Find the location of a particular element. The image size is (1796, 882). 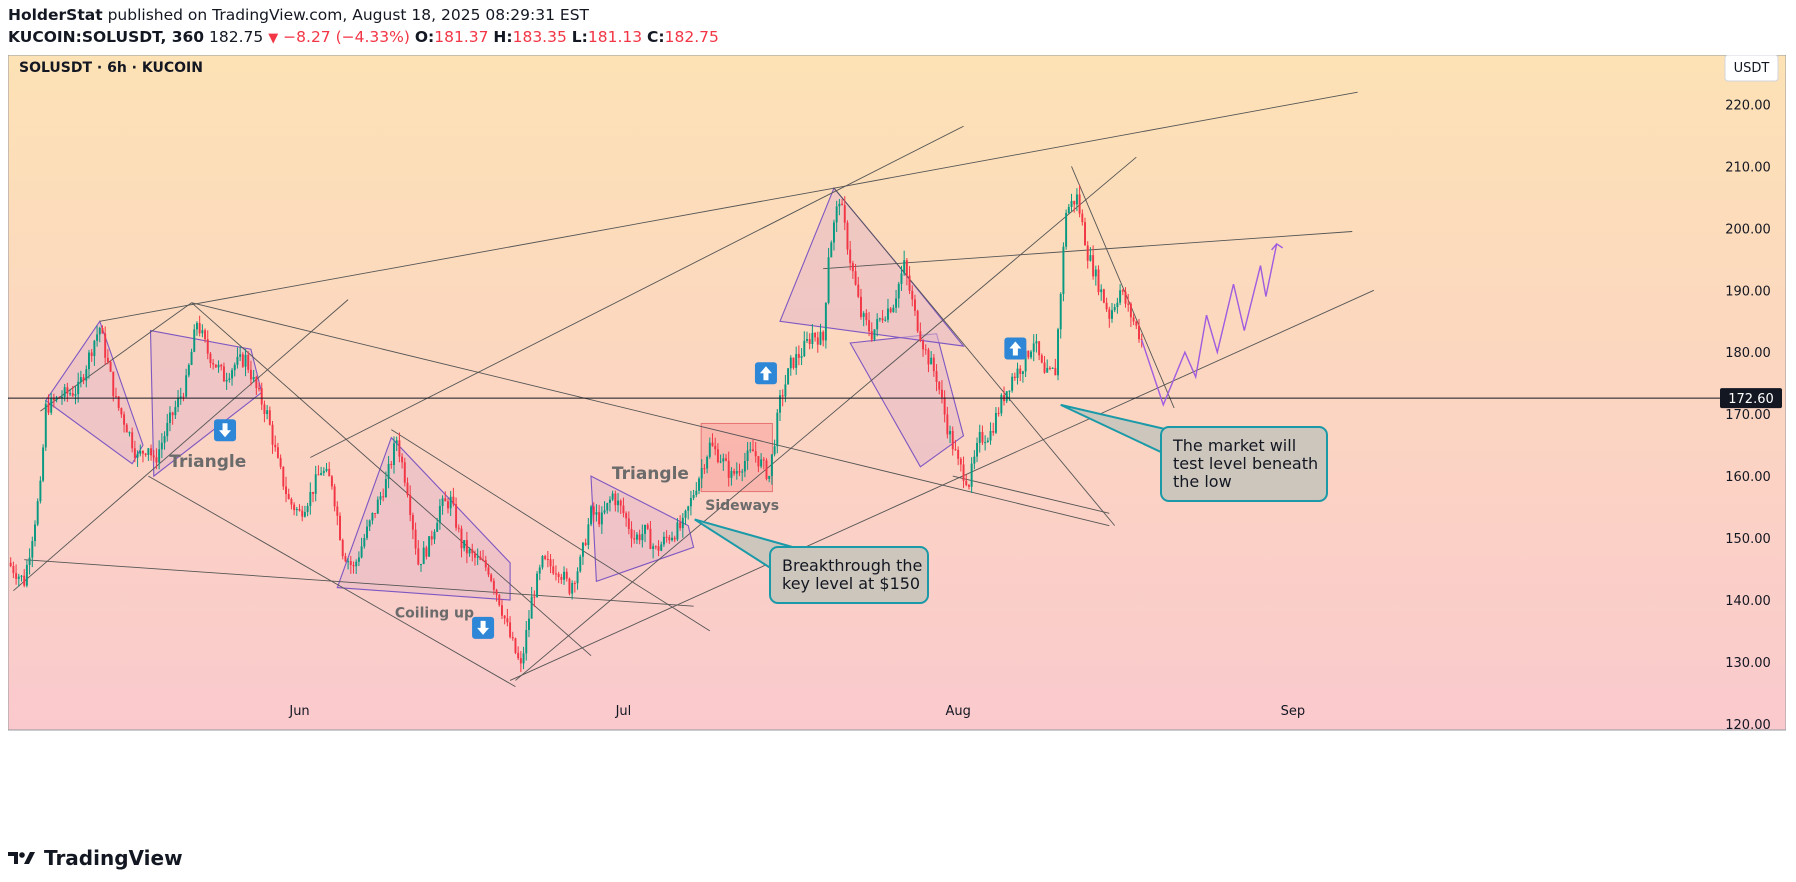

callout-breakthrough is located at coordinates (849, 575).